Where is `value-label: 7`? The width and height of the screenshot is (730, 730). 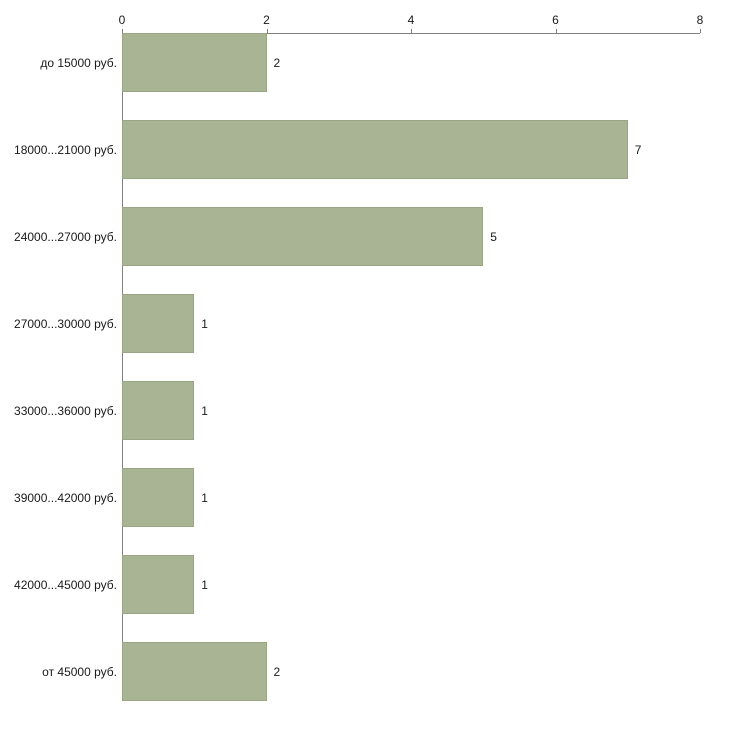 value-label: 7 is located at coordinates (638, 149).